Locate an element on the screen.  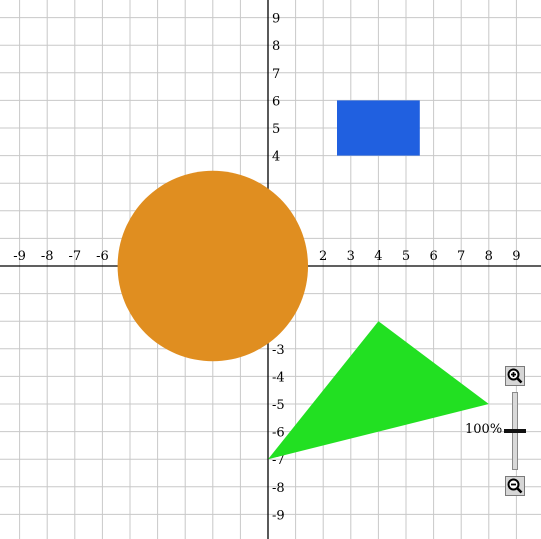
x-tick-label: 8 is located at coordinates (489, 256).